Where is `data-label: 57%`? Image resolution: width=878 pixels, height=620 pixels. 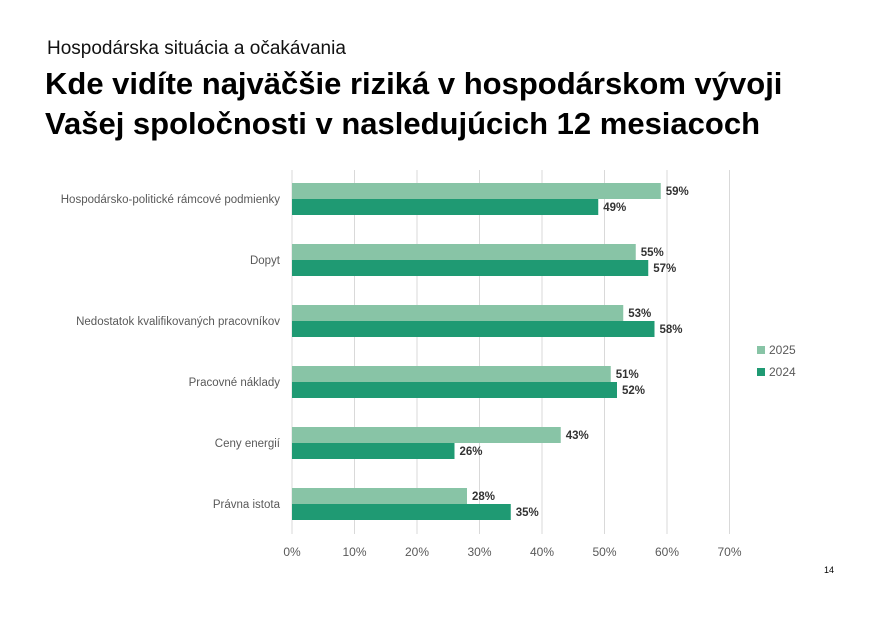
data-label: 57% is located at coordinates (664, 269).